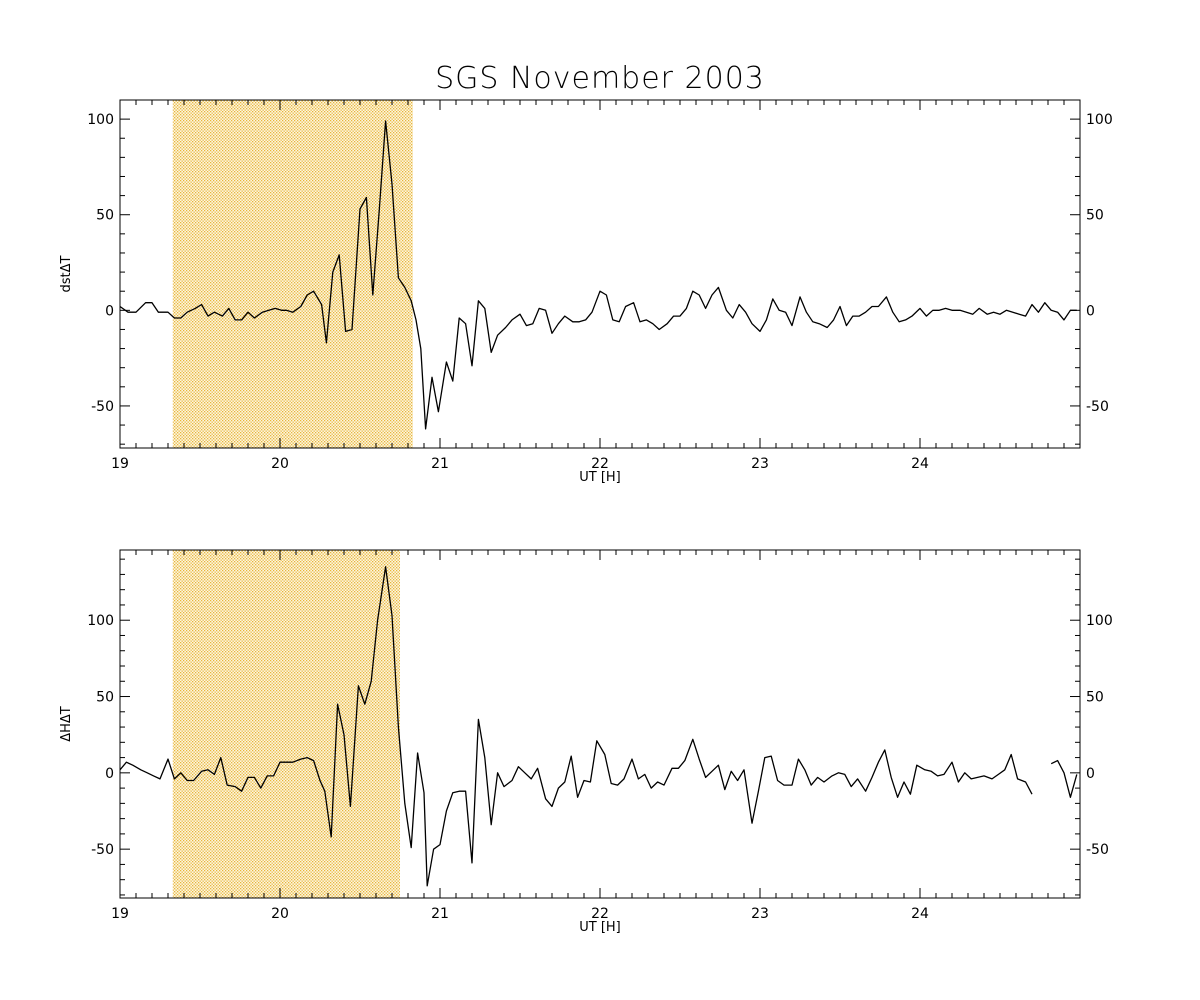 Image resolution: width=1200 pixels, height=1000 pixels. Describe the element at coordinates (600, 78) in the screenshot. I see `chart-title: SGS November 2003` at that location.